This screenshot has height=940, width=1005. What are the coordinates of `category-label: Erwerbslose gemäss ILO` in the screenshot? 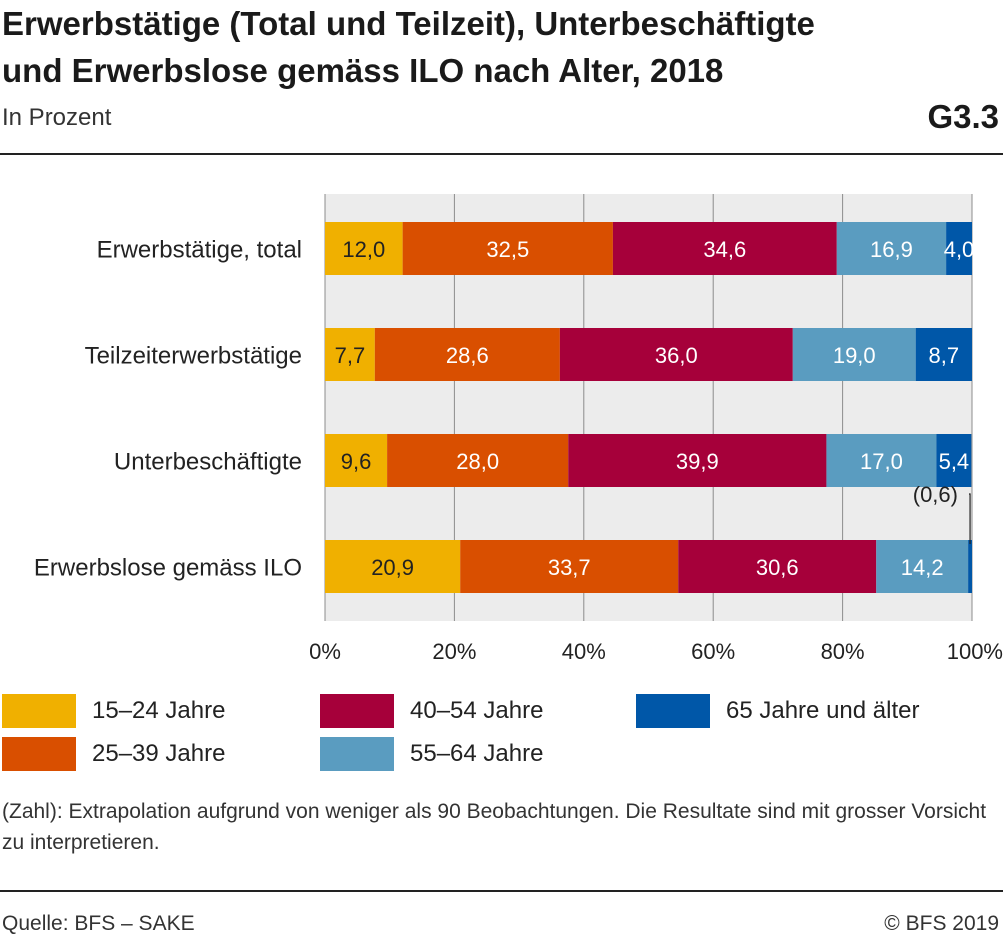 It's located at (168, 568).